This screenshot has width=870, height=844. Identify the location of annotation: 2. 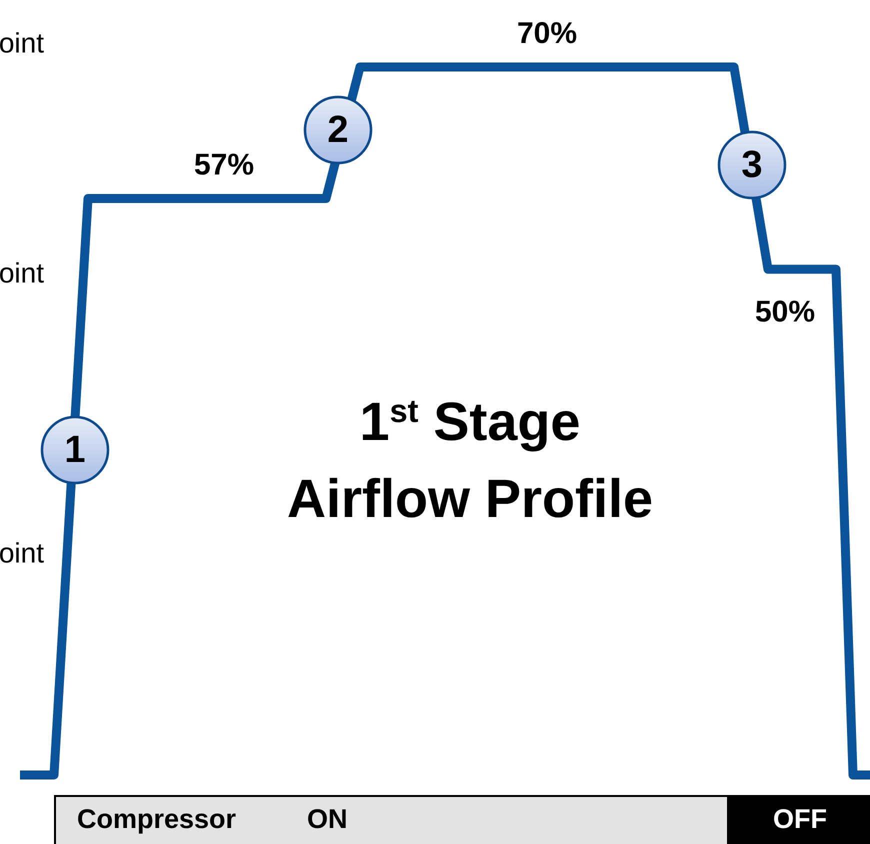
(338, 130).